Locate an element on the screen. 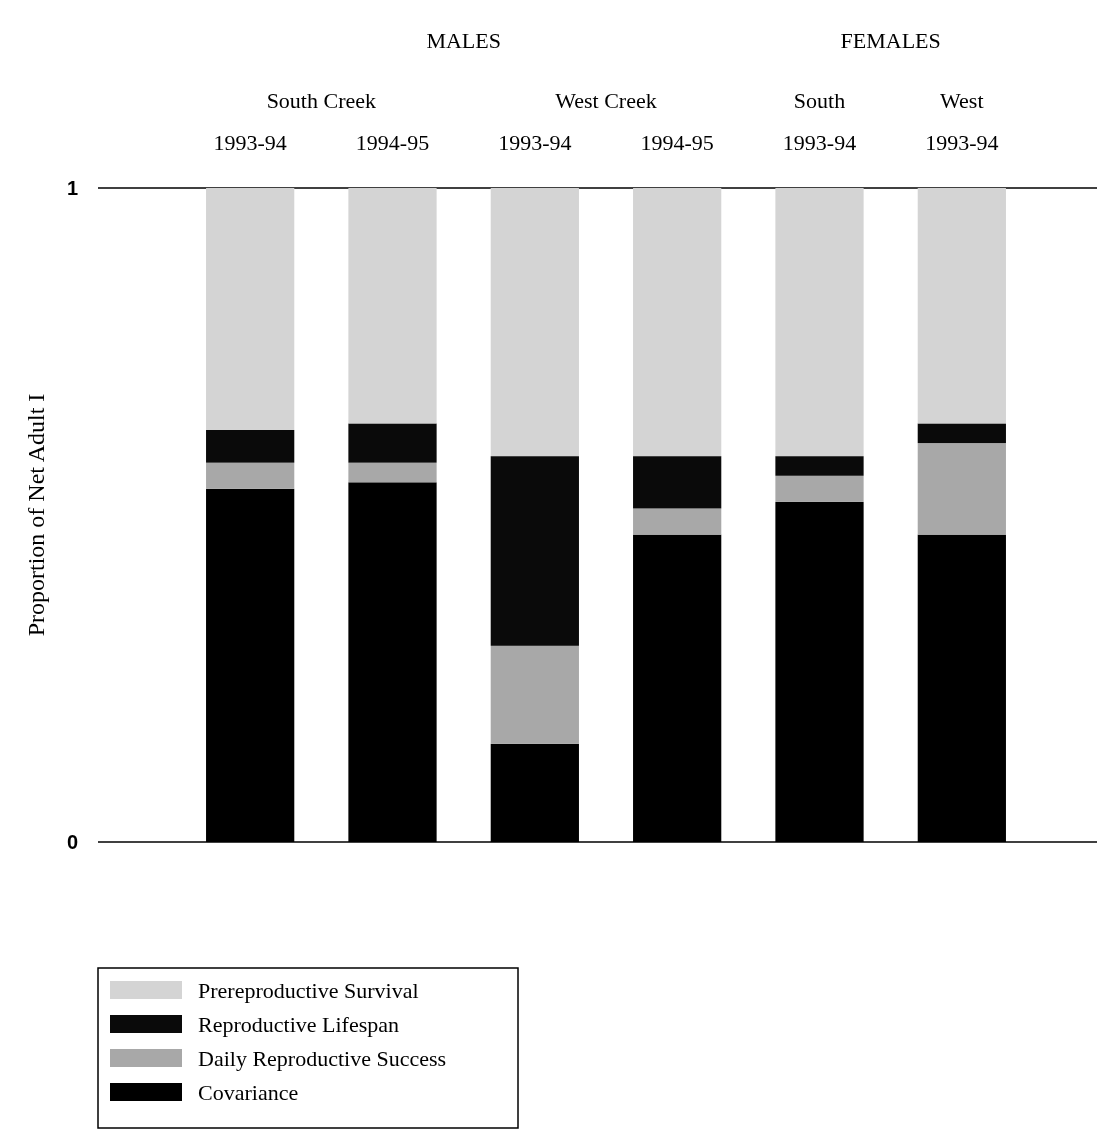 The image size is (1097, 1136). legend-label: Reproductive Lifespan is located at coordinates (298, 1024).